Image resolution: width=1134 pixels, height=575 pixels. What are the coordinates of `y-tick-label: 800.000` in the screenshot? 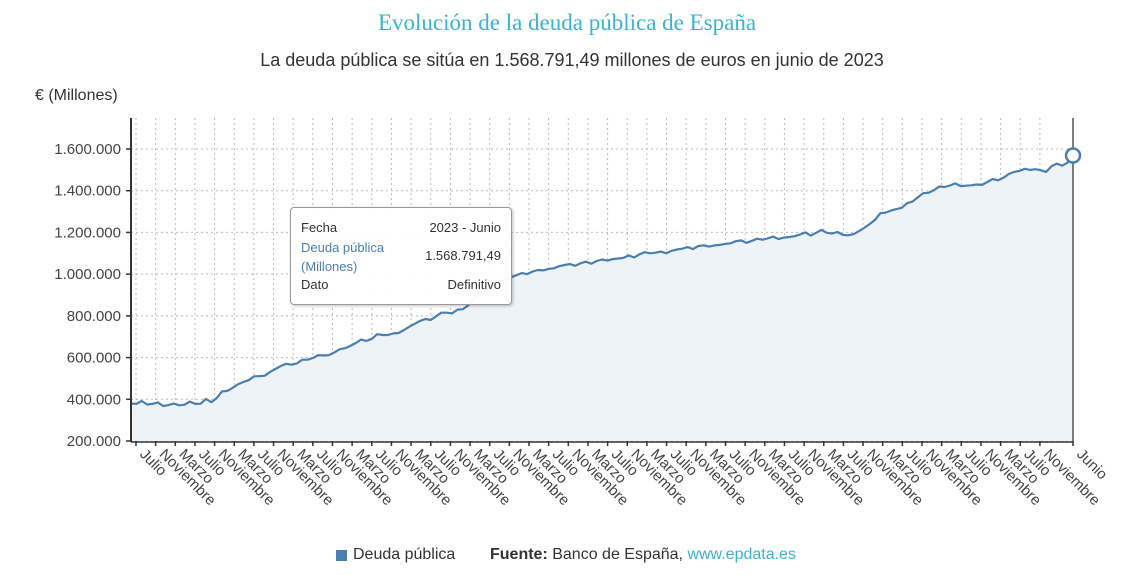 It's located at (94, 316).